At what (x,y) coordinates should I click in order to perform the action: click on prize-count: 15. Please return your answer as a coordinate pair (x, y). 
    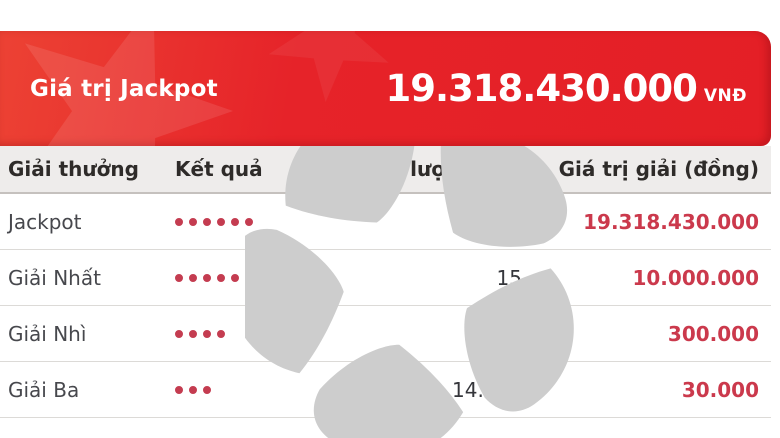
    Looking at the image, I should click on (509, 277).